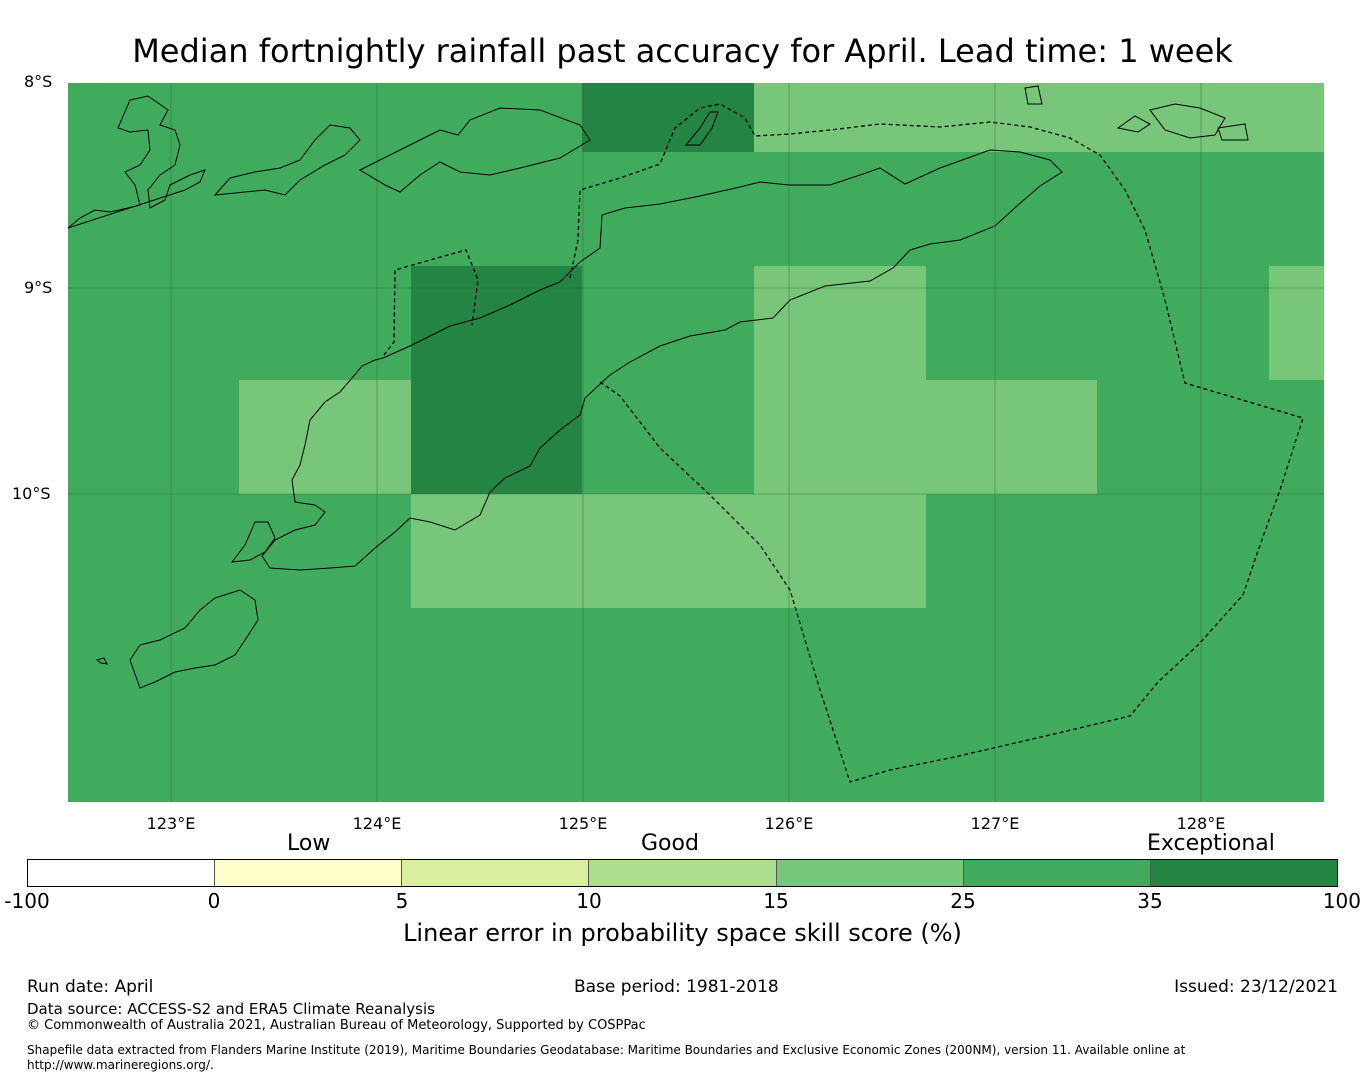 The image size is (1365, 1080). I want to click on colorbar-tick: 0, so click(214, 901).